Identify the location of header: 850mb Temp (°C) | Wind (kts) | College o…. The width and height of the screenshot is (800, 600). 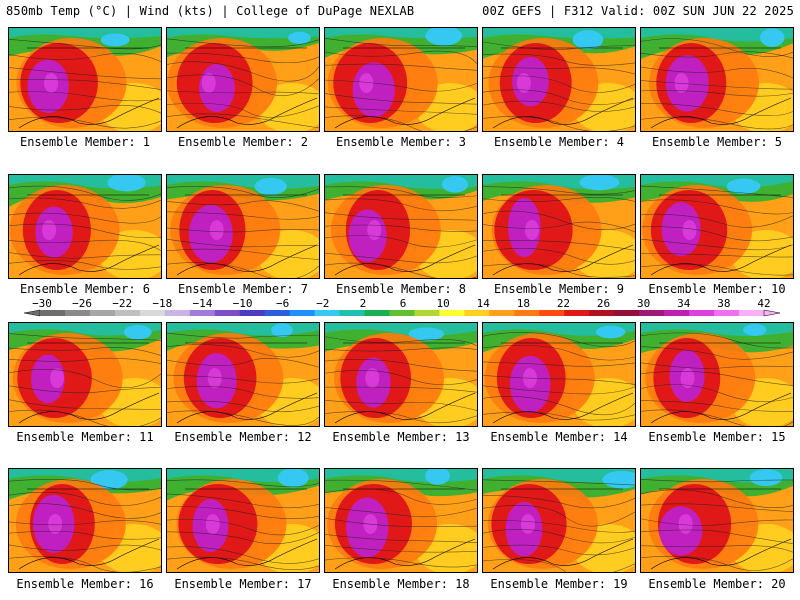
(400, 11).